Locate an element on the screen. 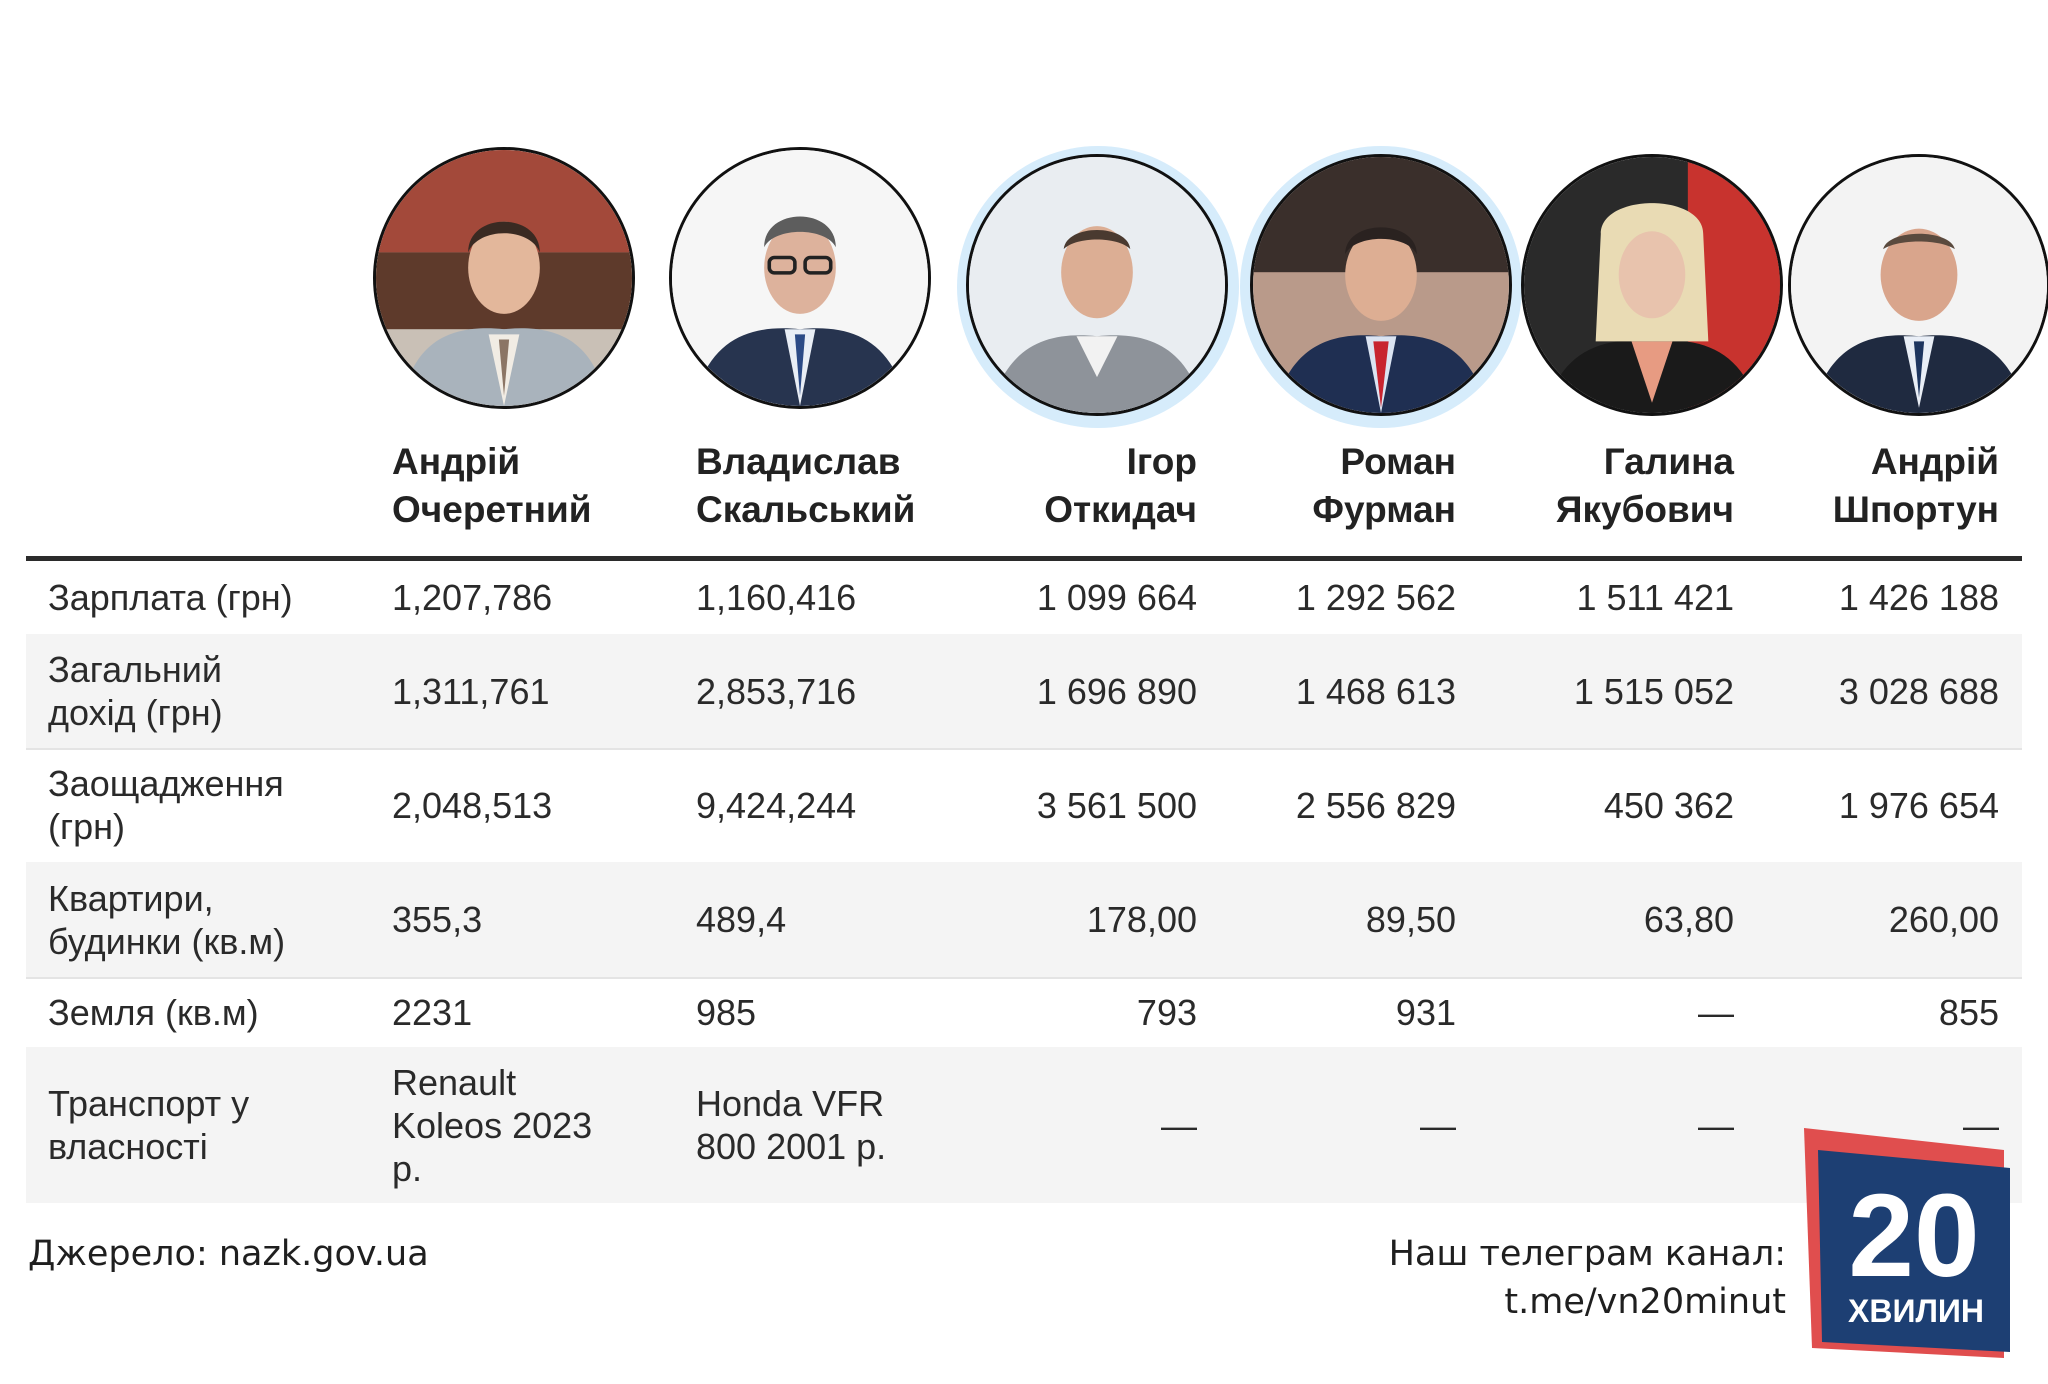 This screenshot has width=2048, height=1384. value-cell: 793 is located at coordinates (1081, 1012).